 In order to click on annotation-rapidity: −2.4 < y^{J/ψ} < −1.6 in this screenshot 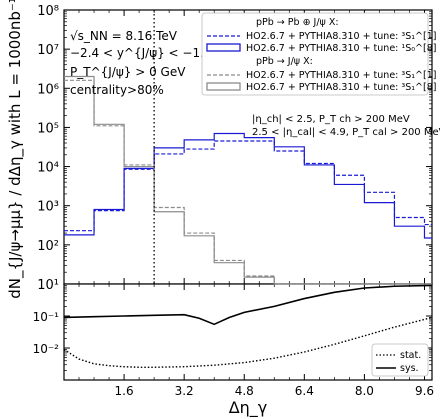, I will do `click(141, 53)`.